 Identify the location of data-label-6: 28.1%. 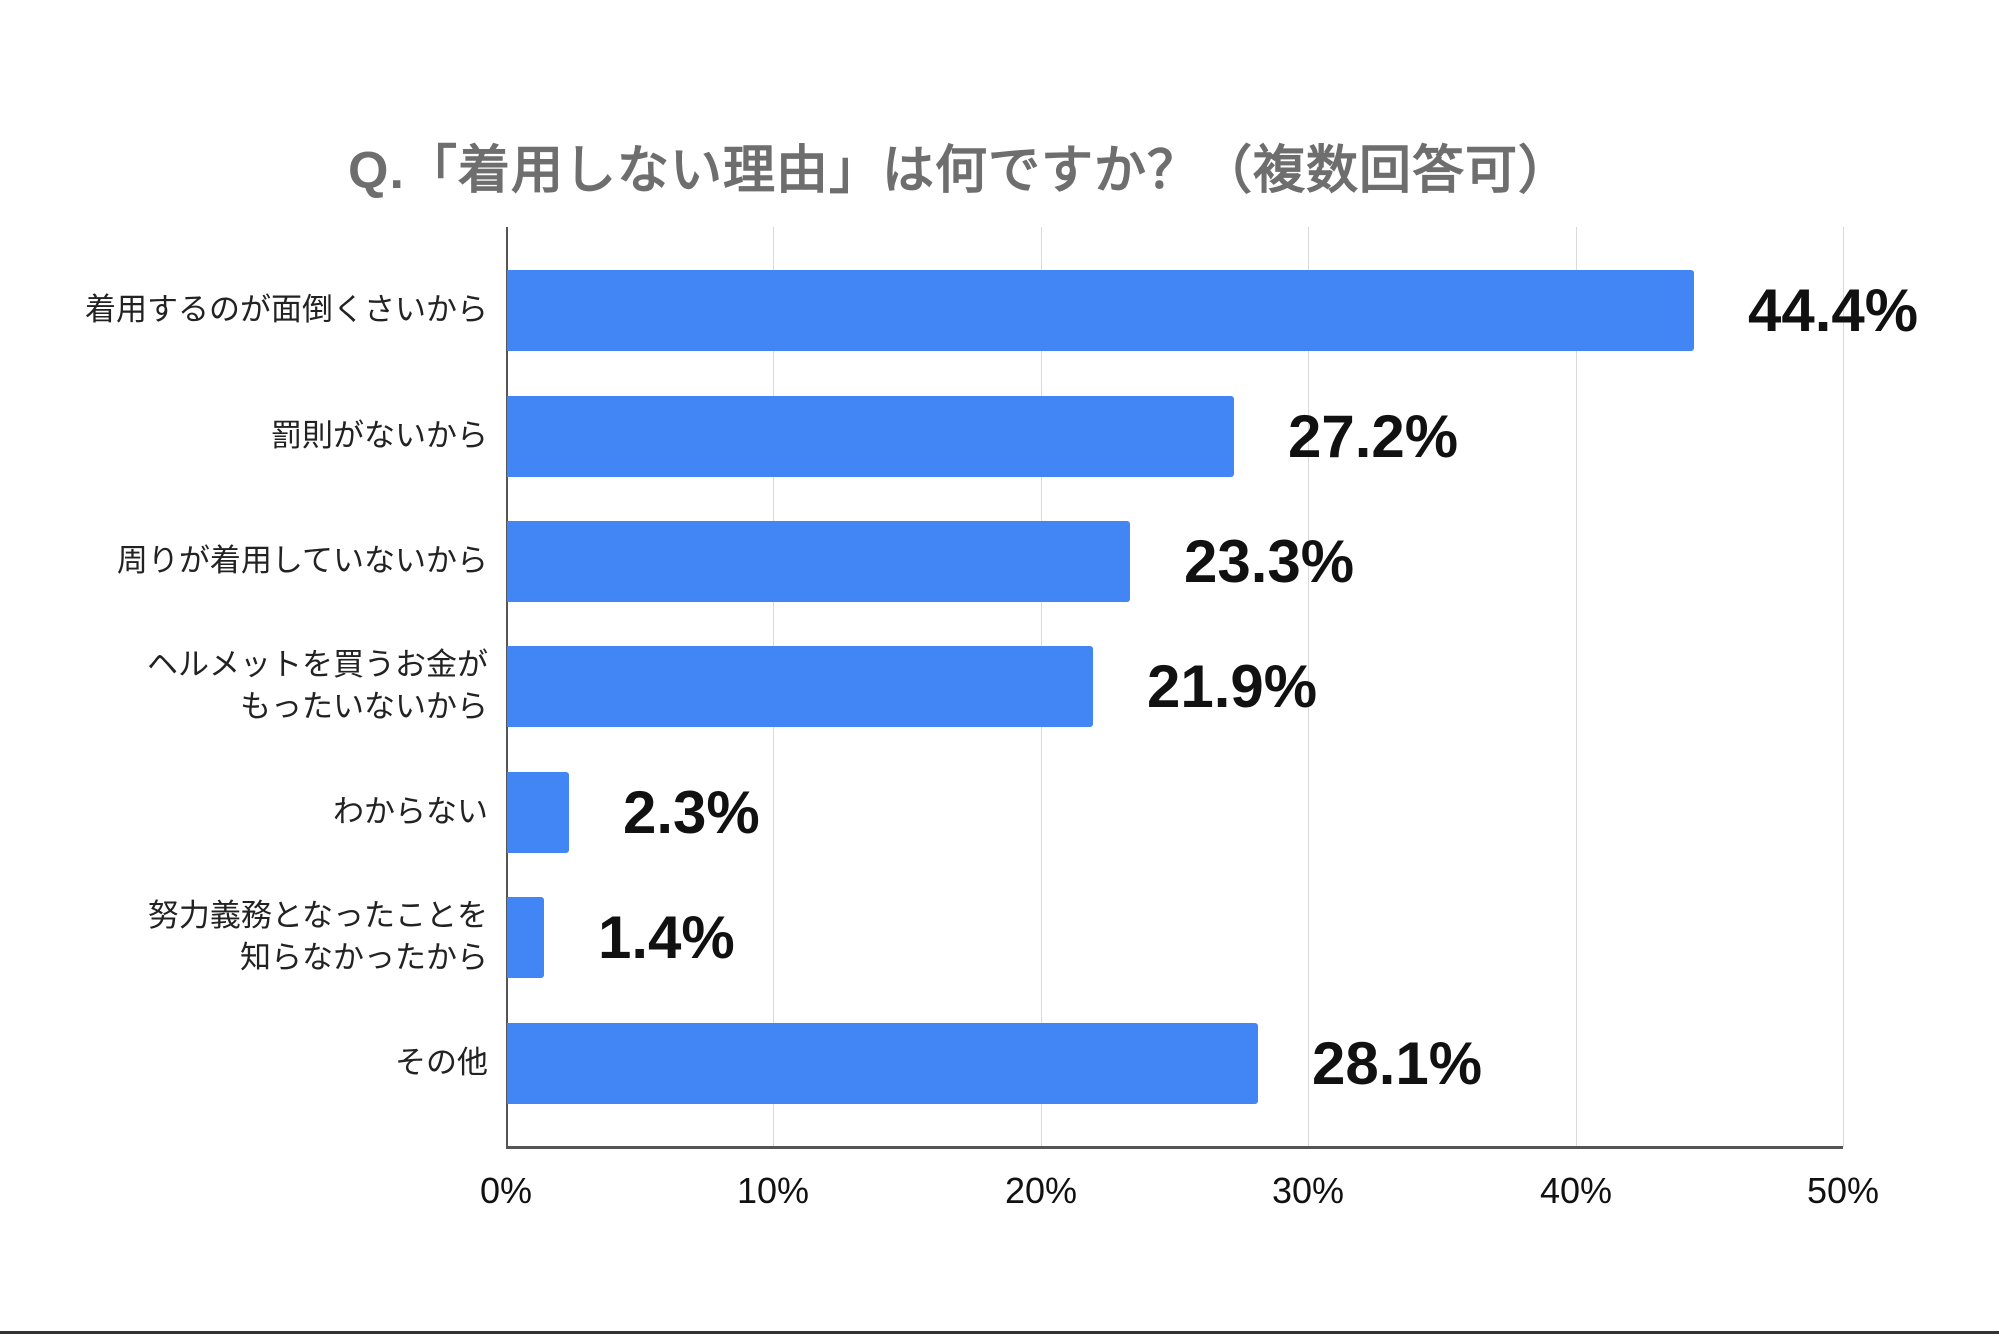
(1397, 1063).